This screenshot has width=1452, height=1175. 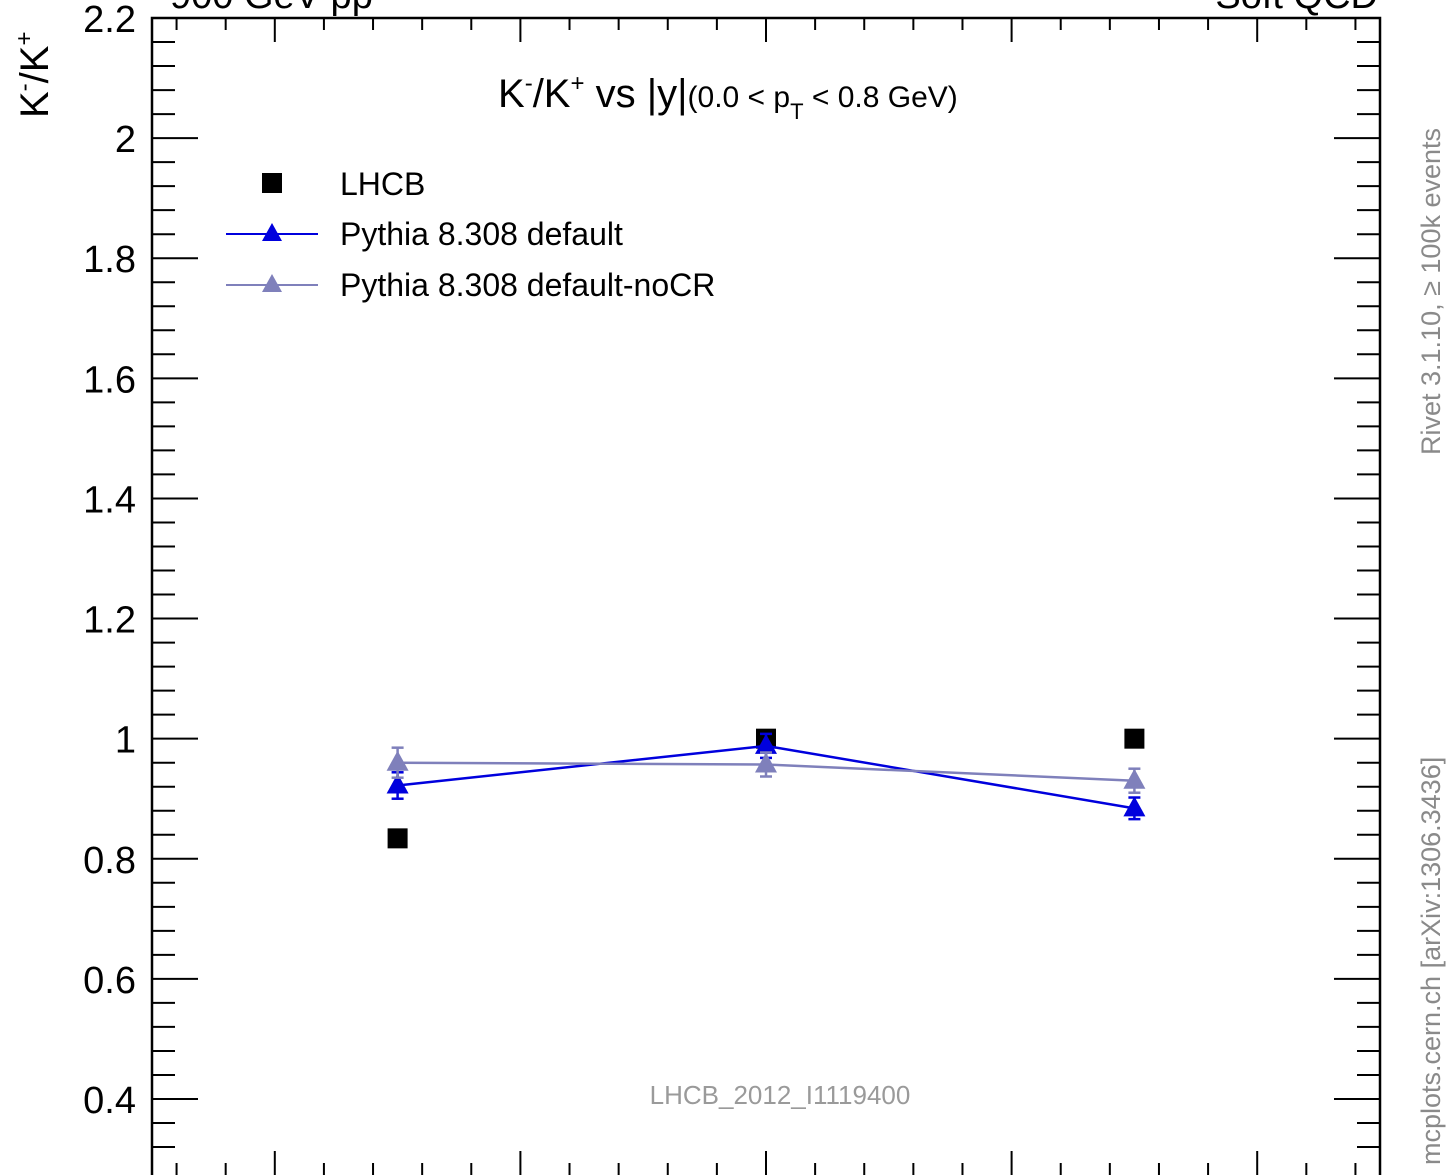 I want to click on series-layer, so click(x=766, y=788).